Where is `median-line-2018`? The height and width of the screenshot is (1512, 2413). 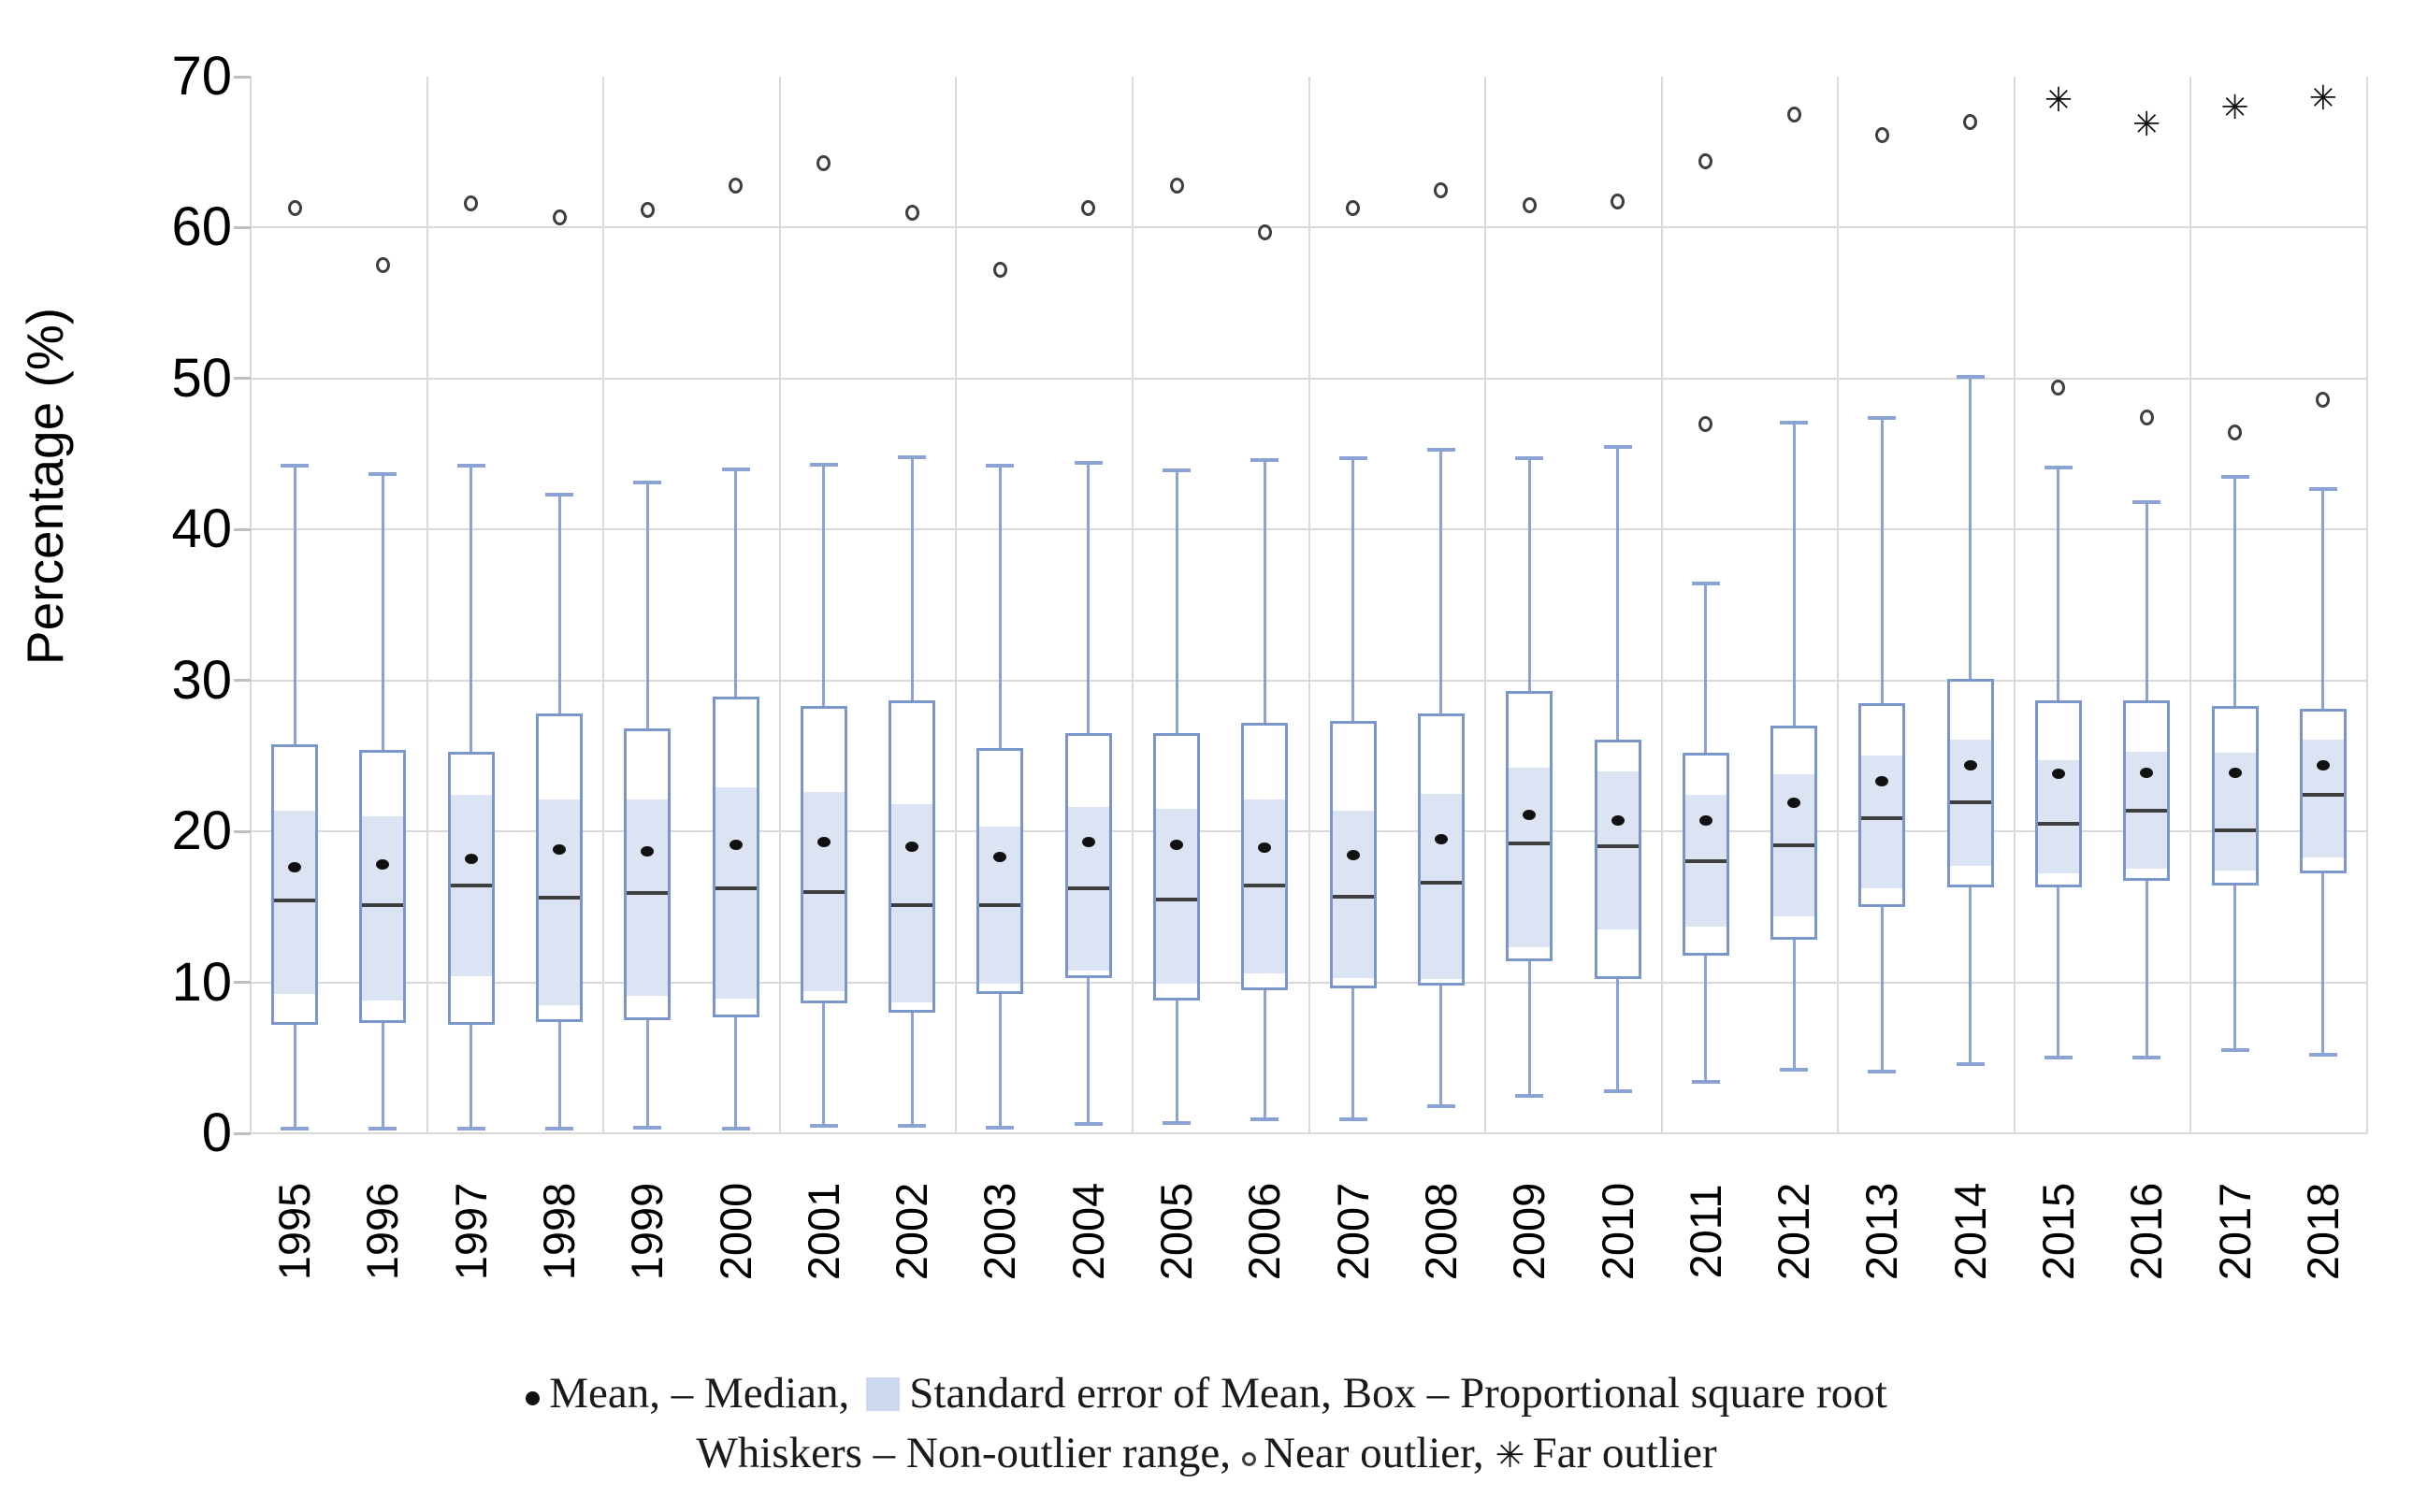
median-line-2018 is located at coordinates (2323, 795).